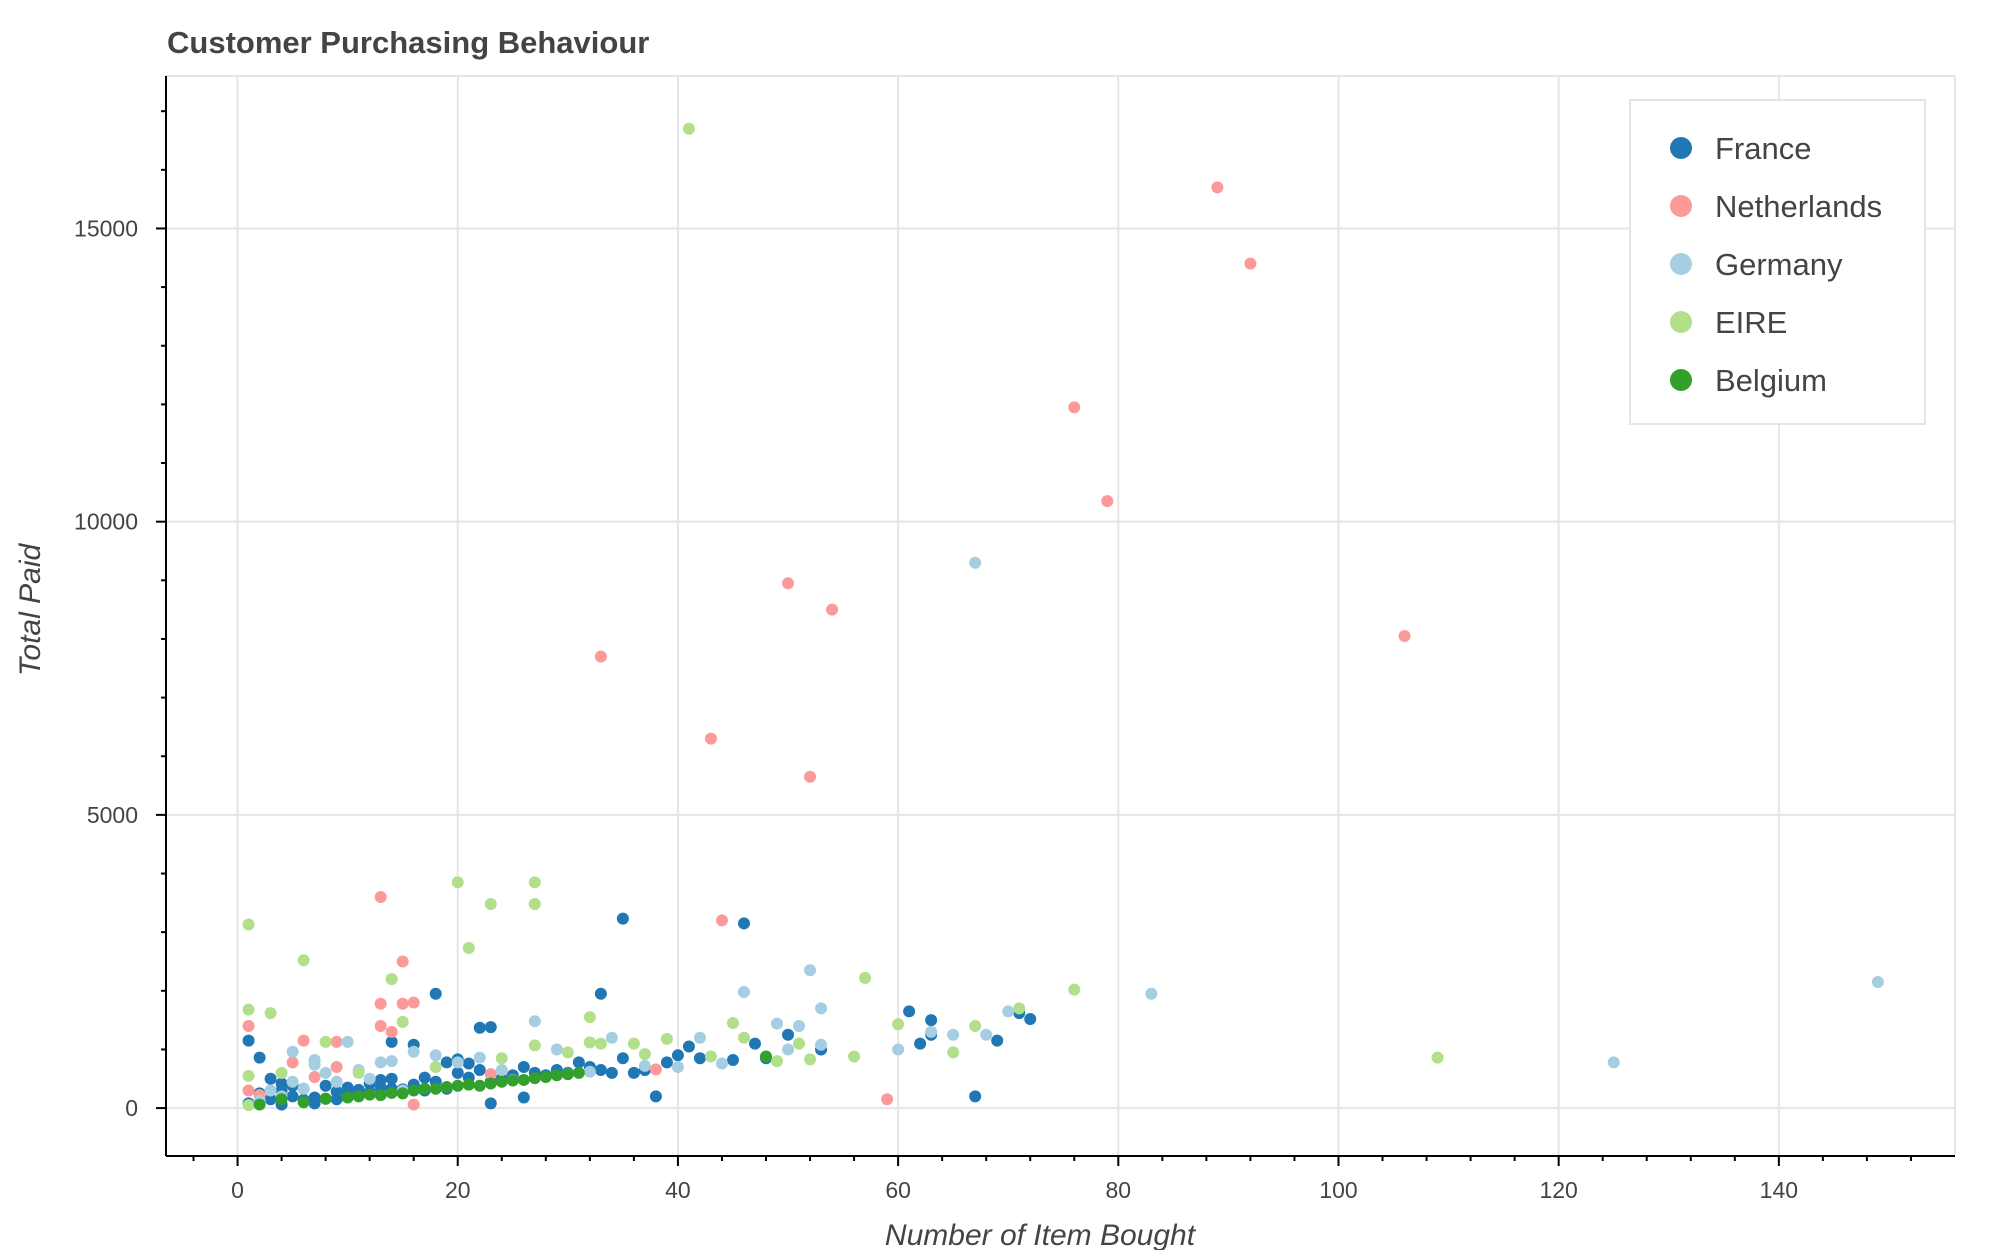 This screenshot has height=1255, width=2000. What do you see at coordinates (1558, 1190) in the screenshot?
I see `x-tick-label: 120` at bounding box center [1558, 1190].